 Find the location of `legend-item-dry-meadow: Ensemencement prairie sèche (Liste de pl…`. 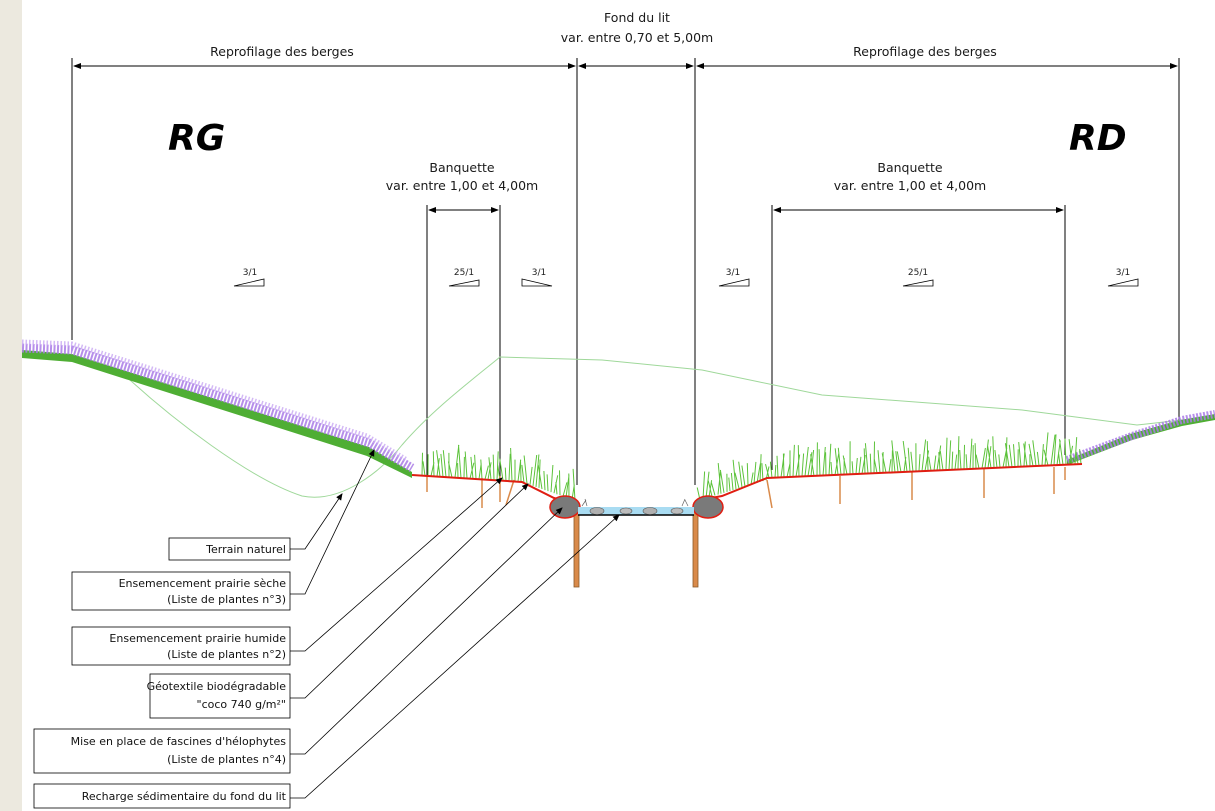

legend-item-dry-meadow: Ensemencement prairie sèche (Liste de pl… is located at coordinates (181, 591).